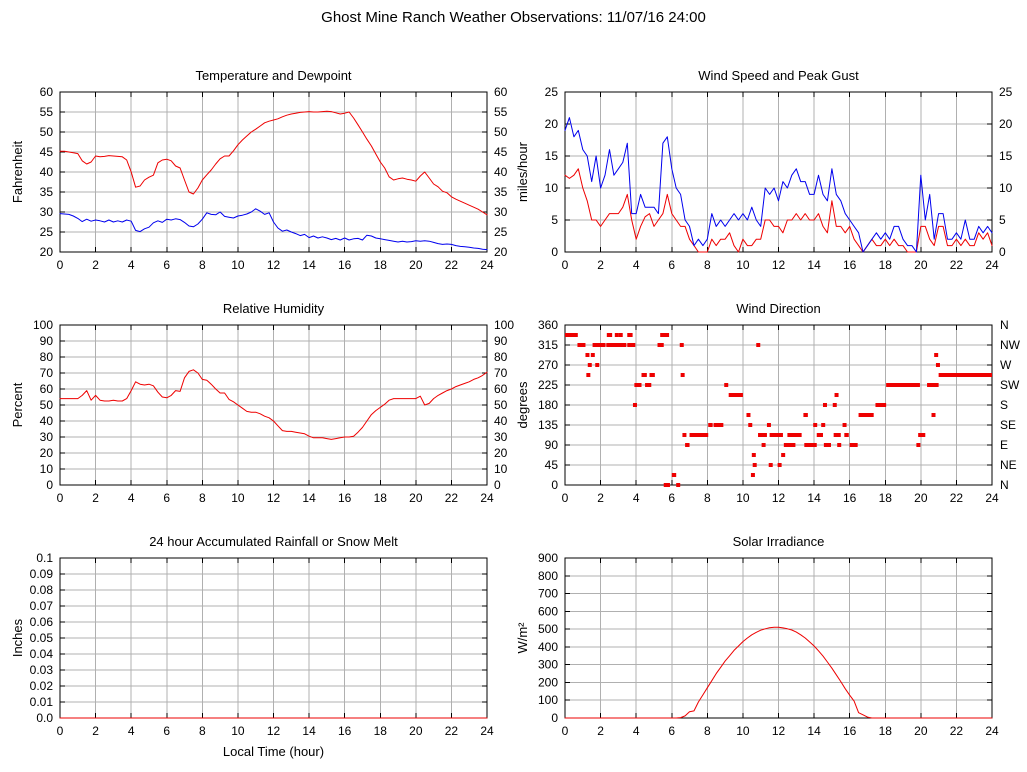  What do you see at coordinates (44, 718) in the screenshot?
I see `svg-text: 0.0` at bounding box center [44, 718].